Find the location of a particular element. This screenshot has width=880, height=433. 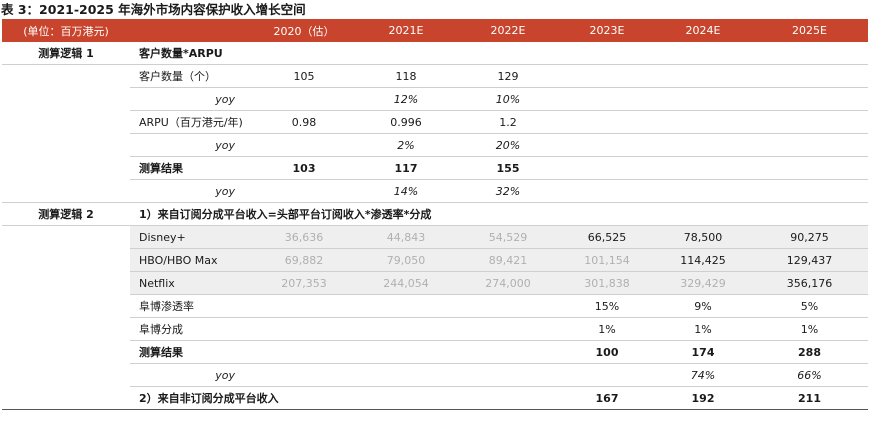

cell: 79,050 is located at coordinates (406, 260).